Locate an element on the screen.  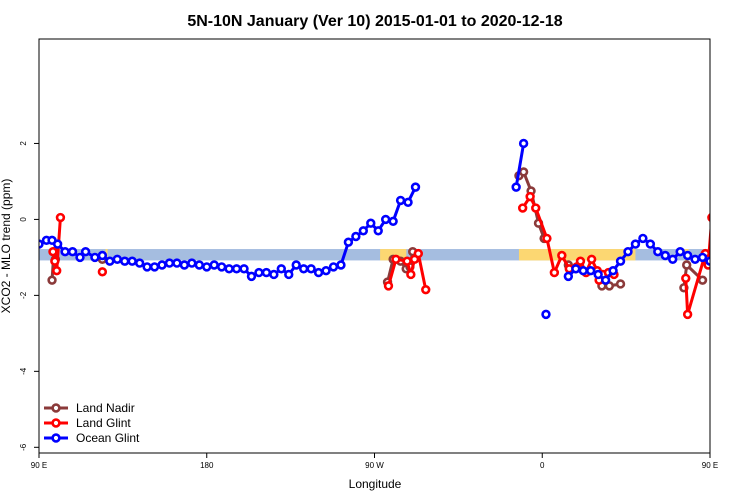
legend-label-land-nadir: Land Nadir is located at coordinates (105, 408).